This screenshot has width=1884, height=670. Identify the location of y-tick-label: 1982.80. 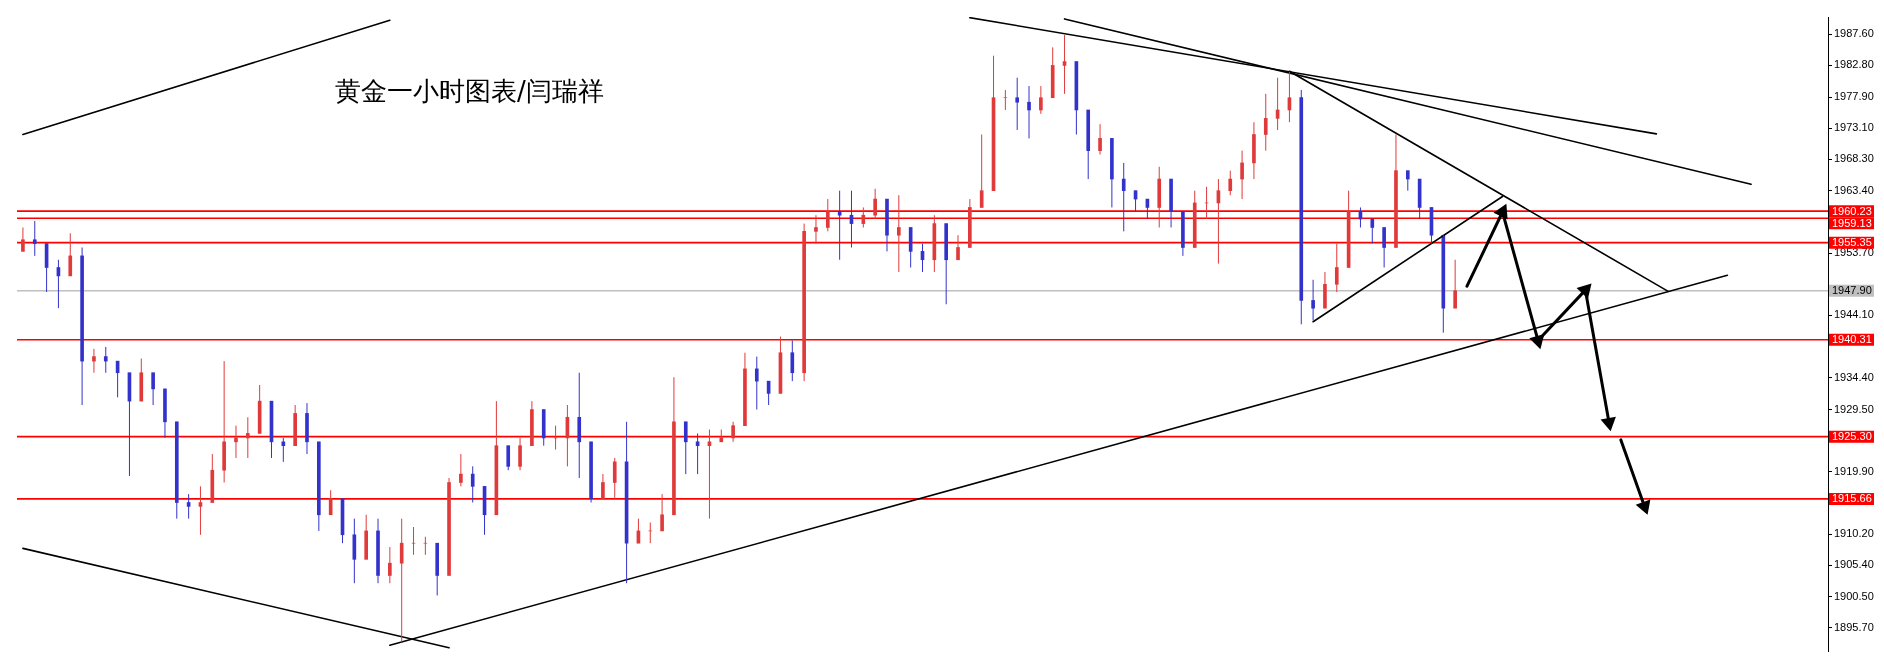
(1854, 64).